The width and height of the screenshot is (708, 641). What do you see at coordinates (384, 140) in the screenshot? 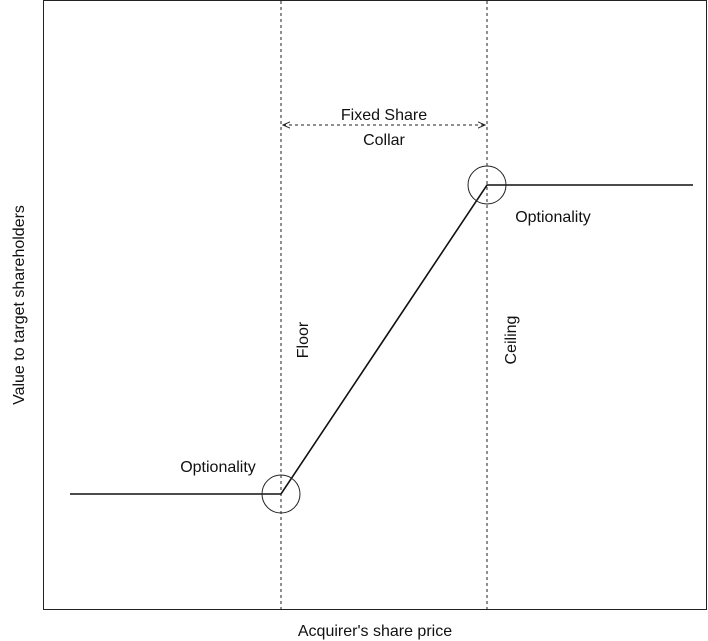
I see `collar-label: Collar` at bounding box center [384, 140].